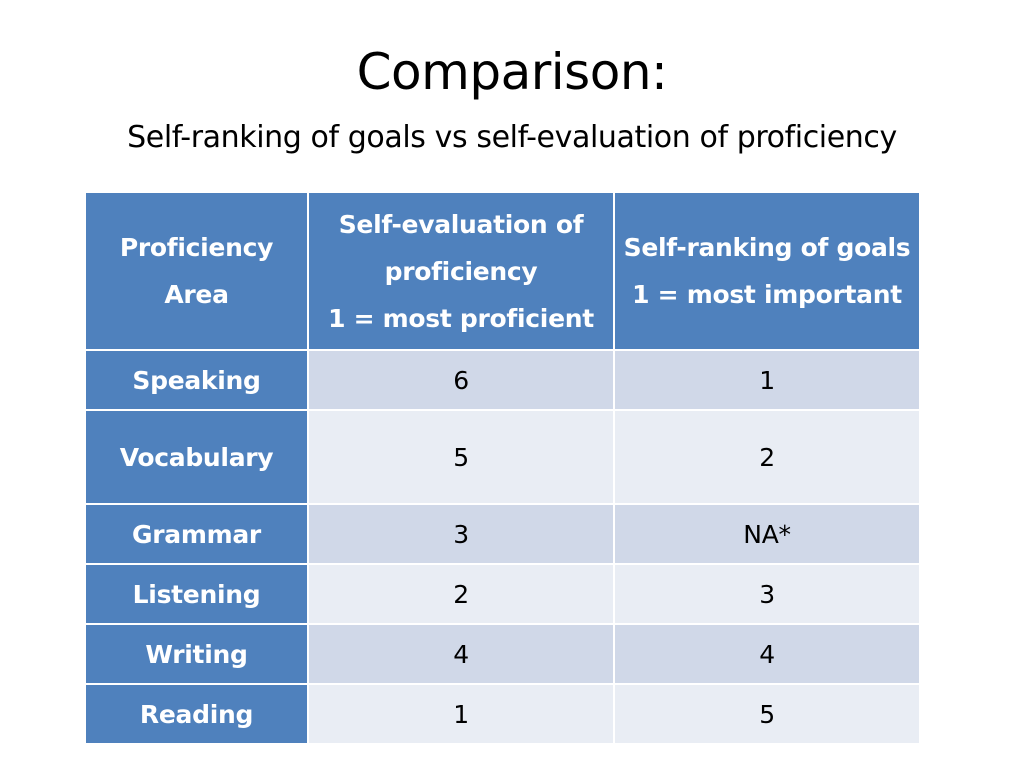  Describe the element at coordinates (196, 457) in the screenshot. I see `row-area: Vocabulary` at that location.